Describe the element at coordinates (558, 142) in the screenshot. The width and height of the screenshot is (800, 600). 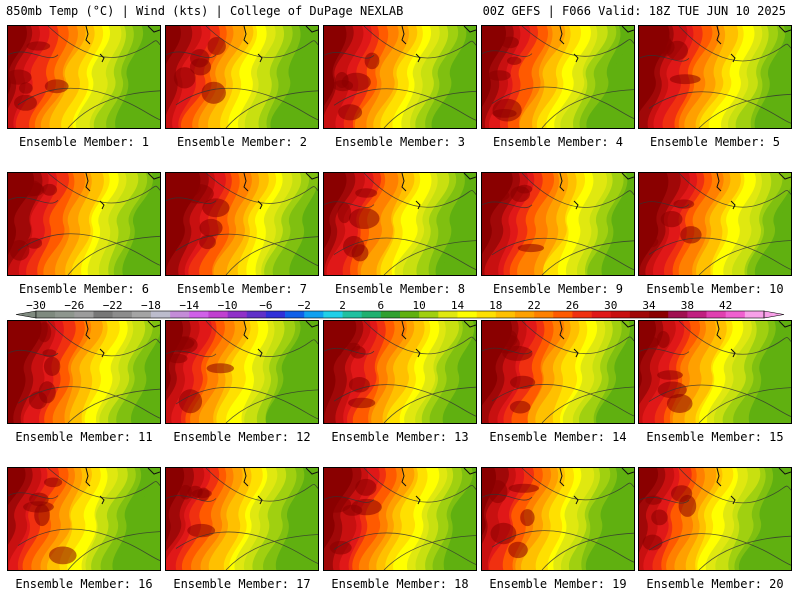
I see `ensemble-member-label: Ensemble Member: 4` at that location.